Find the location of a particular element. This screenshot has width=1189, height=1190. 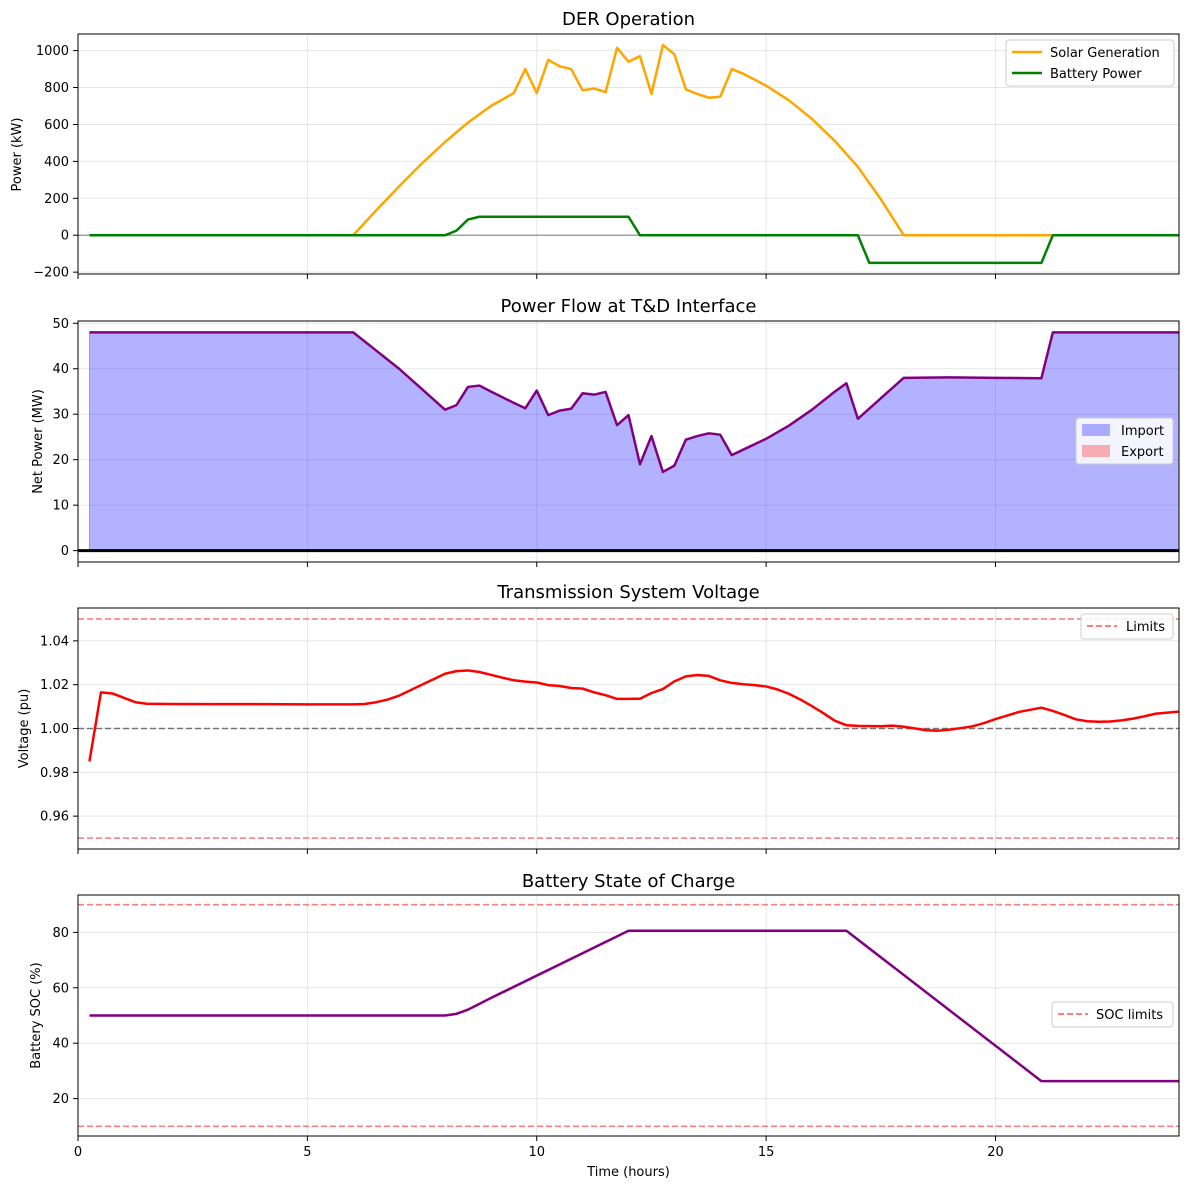

import-legend-swatch is located at coordinates (1096, 430).